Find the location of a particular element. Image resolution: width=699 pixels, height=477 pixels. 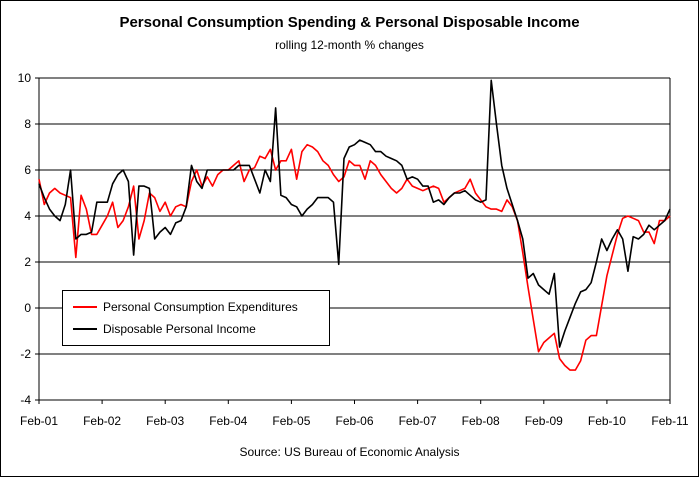

x-tick-label: Feb-11 is located at coordinates (669, 421).